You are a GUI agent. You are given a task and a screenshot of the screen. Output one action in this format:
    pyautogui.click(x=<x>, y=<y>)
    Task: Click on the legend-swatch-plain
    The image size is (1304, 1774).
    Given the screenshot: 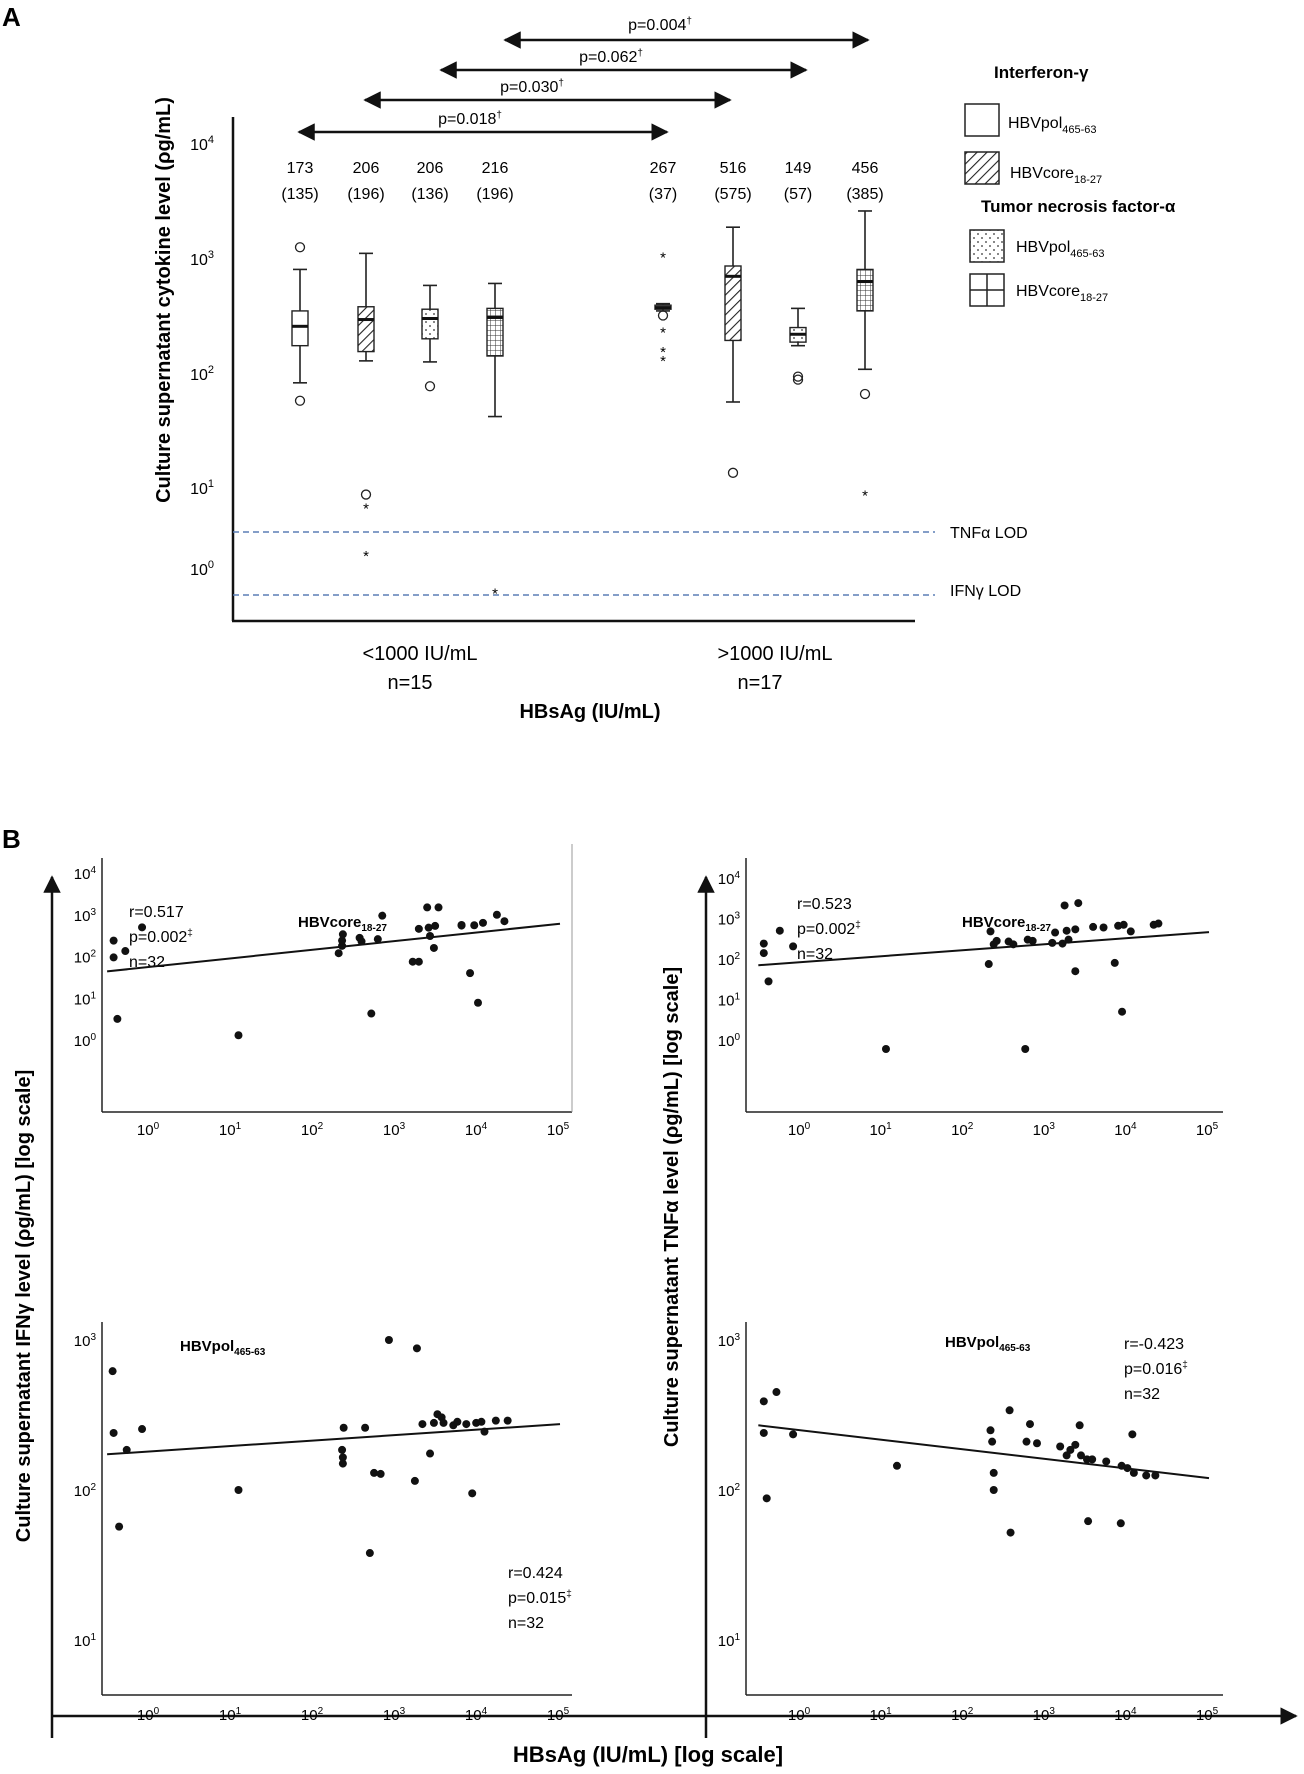 What is the action you would take?
    pyautogui.click(x=982, y=120)
    